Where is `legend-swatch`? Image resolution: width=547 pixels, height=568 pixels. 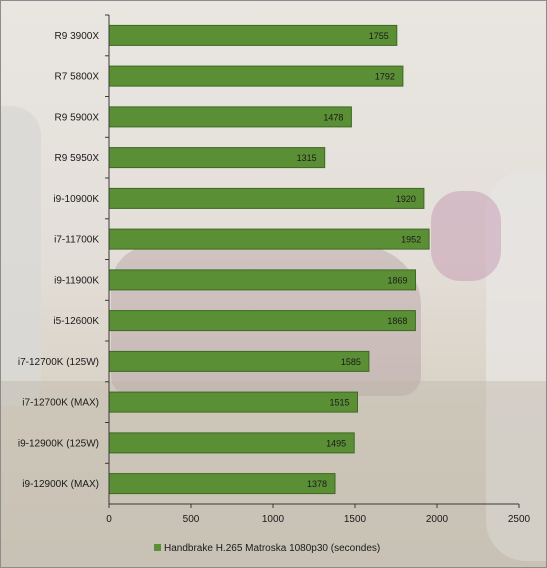
legend-swatch is located at coordinates (157, 547).